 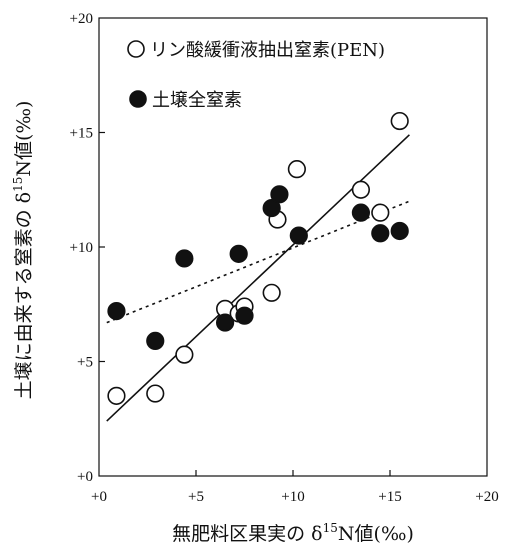 What do you see at coordinates (81, 134) in the screenshot?
I see `y-tick-label: +15` at bounding box center [81, 134].